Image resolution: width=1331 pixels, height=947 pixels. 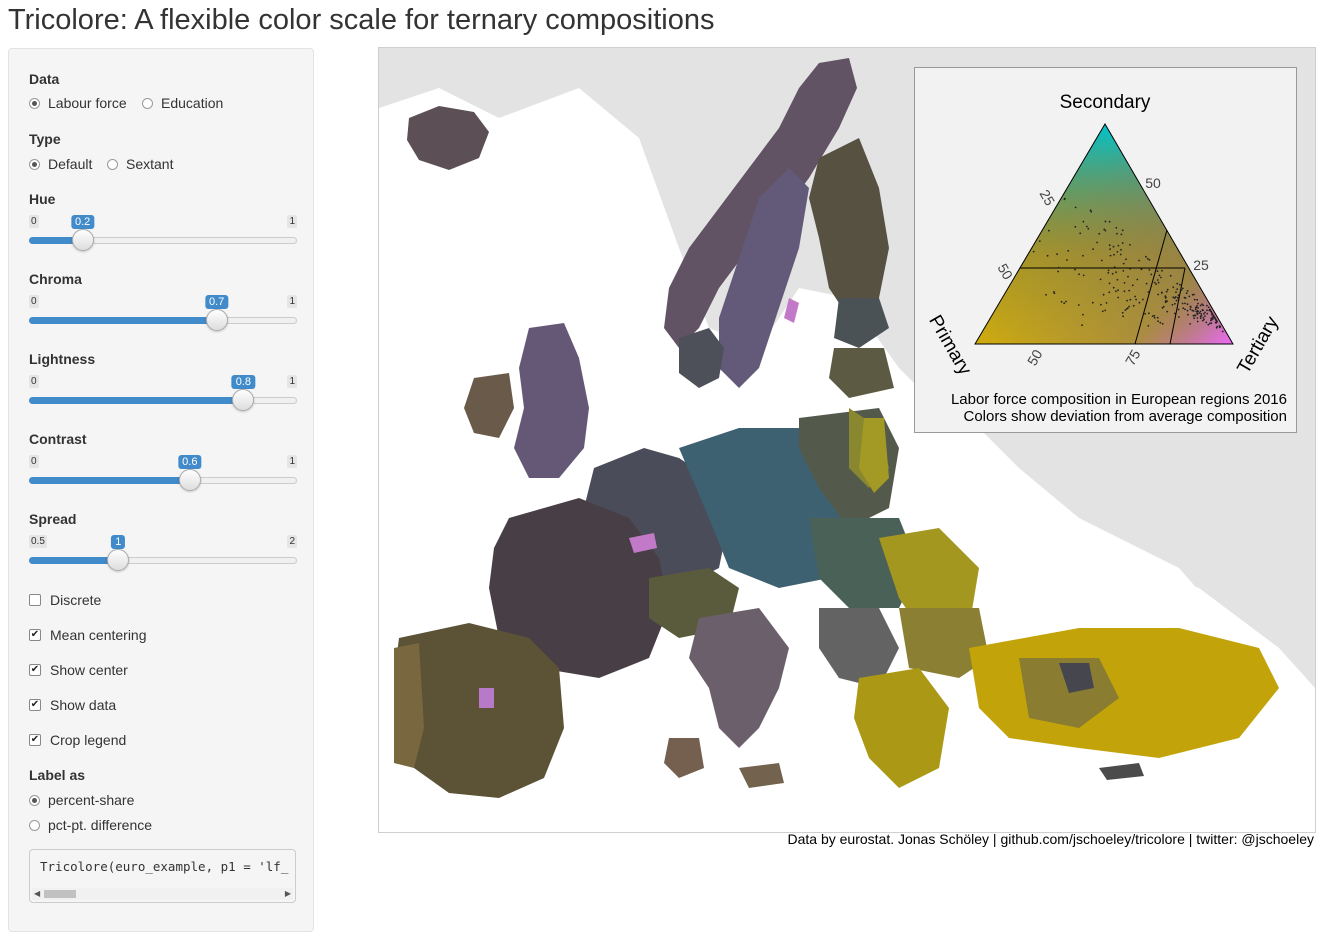 I want to click on tick-left-25: 25, so click(x=1048, y=198).